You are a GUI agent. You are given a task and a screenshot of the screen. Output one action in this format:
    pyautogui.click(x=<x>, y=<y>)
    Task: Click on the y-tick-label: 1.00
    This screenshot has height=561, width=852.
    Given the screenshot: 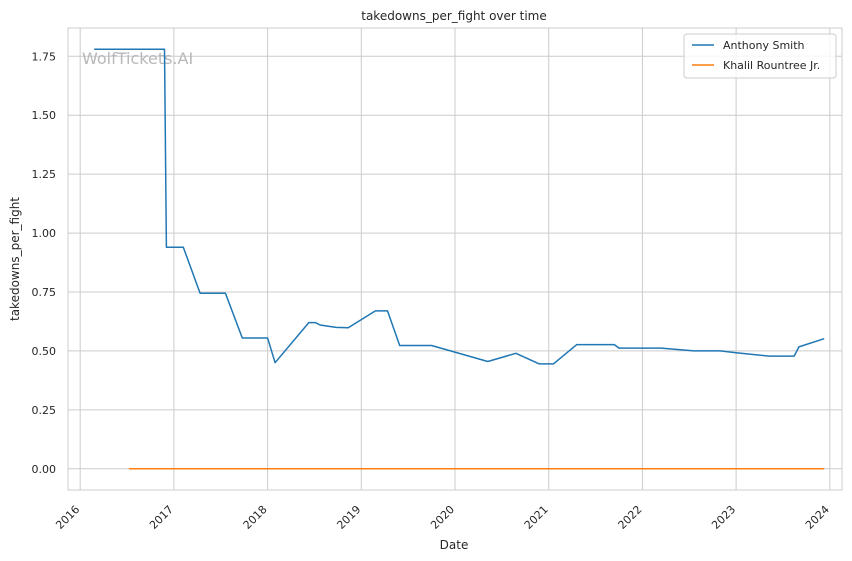 What is the action you would take?
    pyautogui.click(x=44, y=233)
    